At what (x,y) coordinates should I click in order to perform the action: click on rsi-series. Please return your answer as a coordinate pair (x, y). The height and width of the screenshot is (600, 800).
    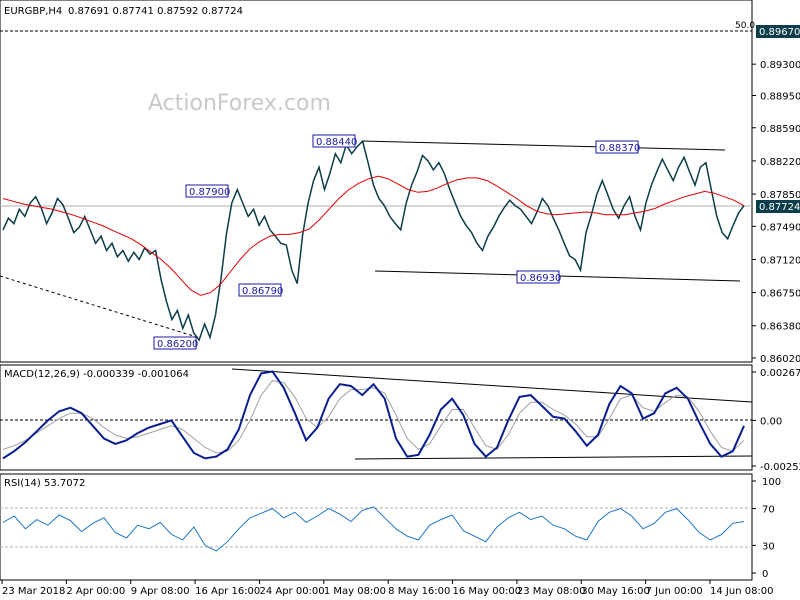
    Looking at the image, I should click on (373, 529).